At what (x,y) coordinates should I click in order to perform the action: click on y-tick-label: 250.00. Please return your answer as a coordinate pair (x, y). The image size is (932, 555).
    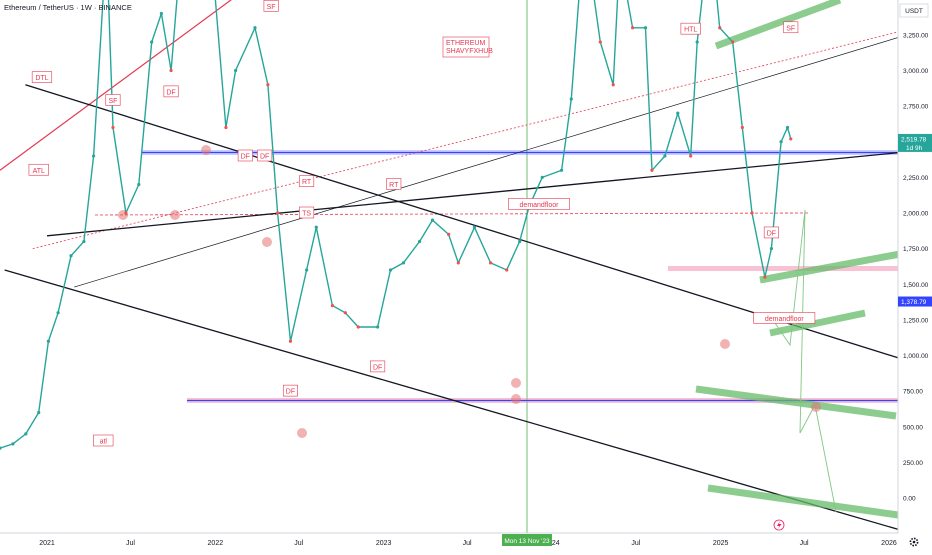
    Looking at the image, I should click on (913, 463).